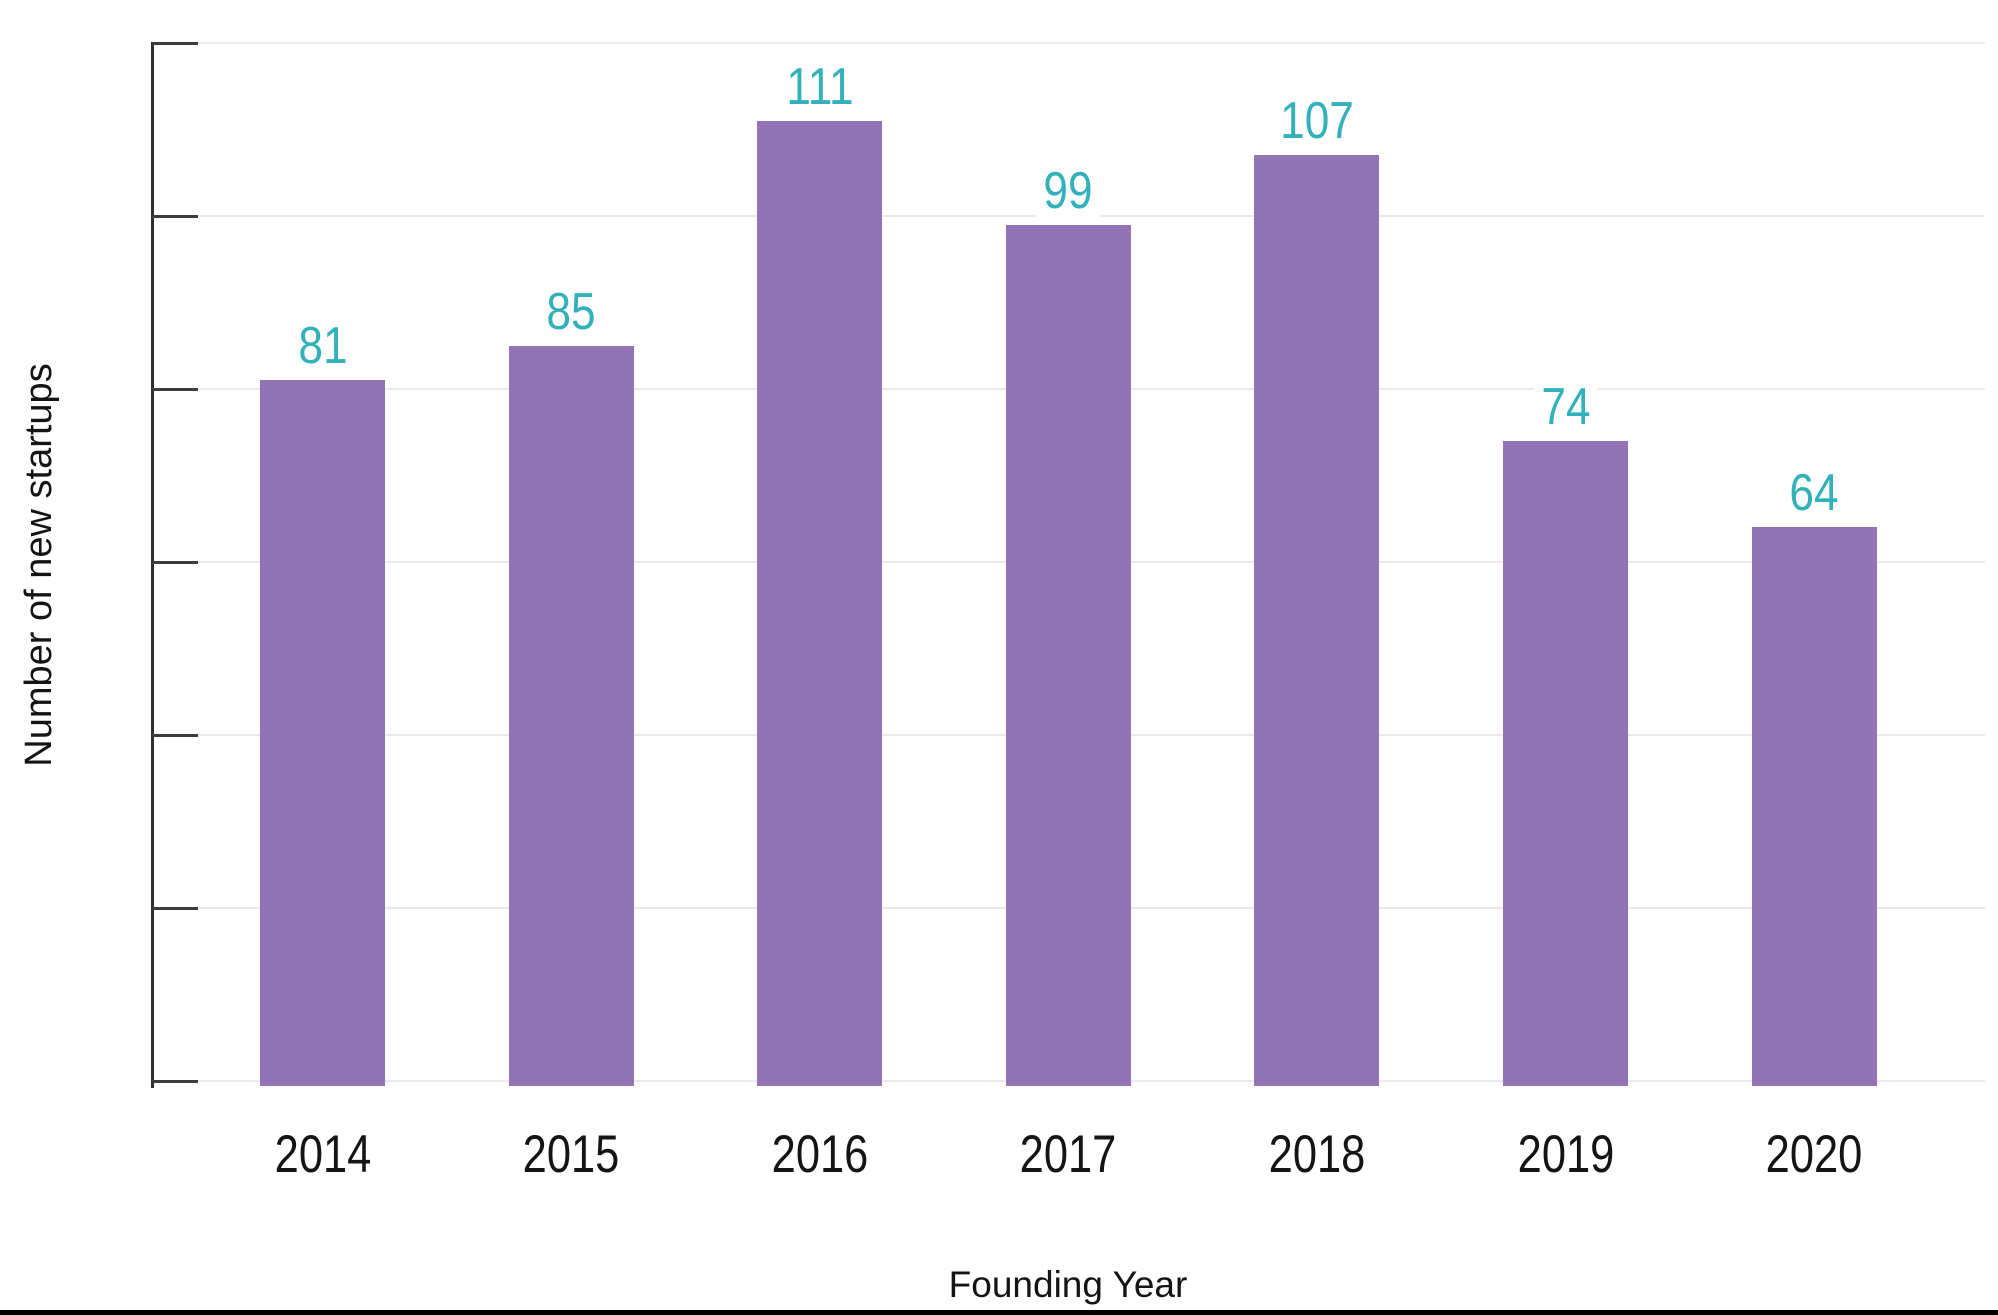 The image size is (1998, 1315). Describe the element at coordinates (1565, 1154) in the screenshot. I see `x-tick-label-2019: 2019` at that location.